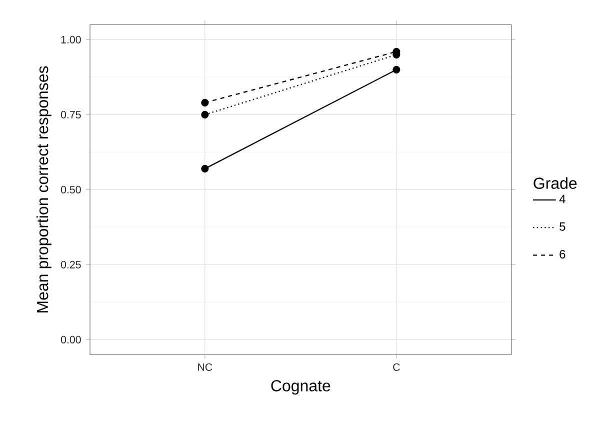  What do you see at coordinates (563, 254) in the screenshot?
I see `legend-label: 6` at bounding box center [563, 254].